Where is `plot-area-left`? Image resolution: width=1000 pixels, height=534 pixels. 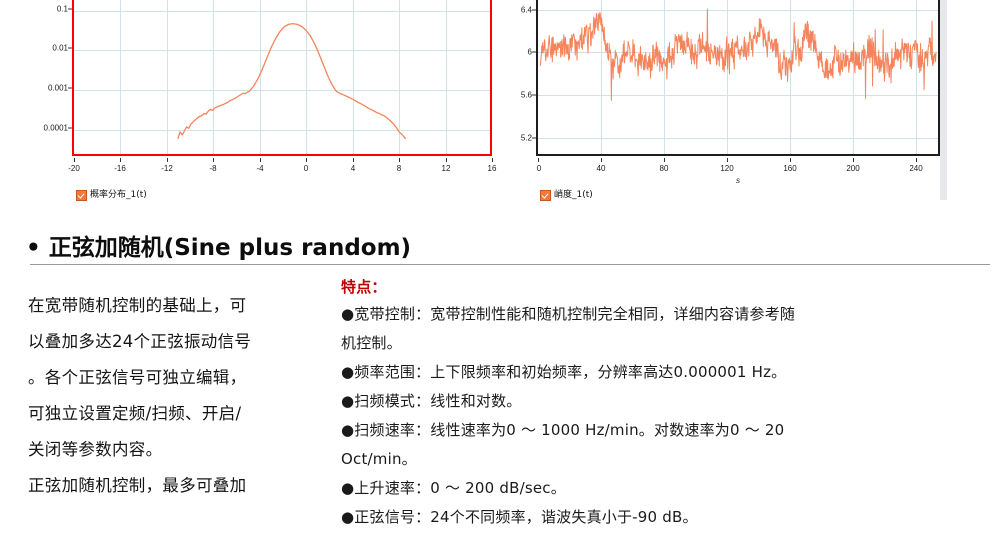 plot-area-left is located at coordinates (282, 78).